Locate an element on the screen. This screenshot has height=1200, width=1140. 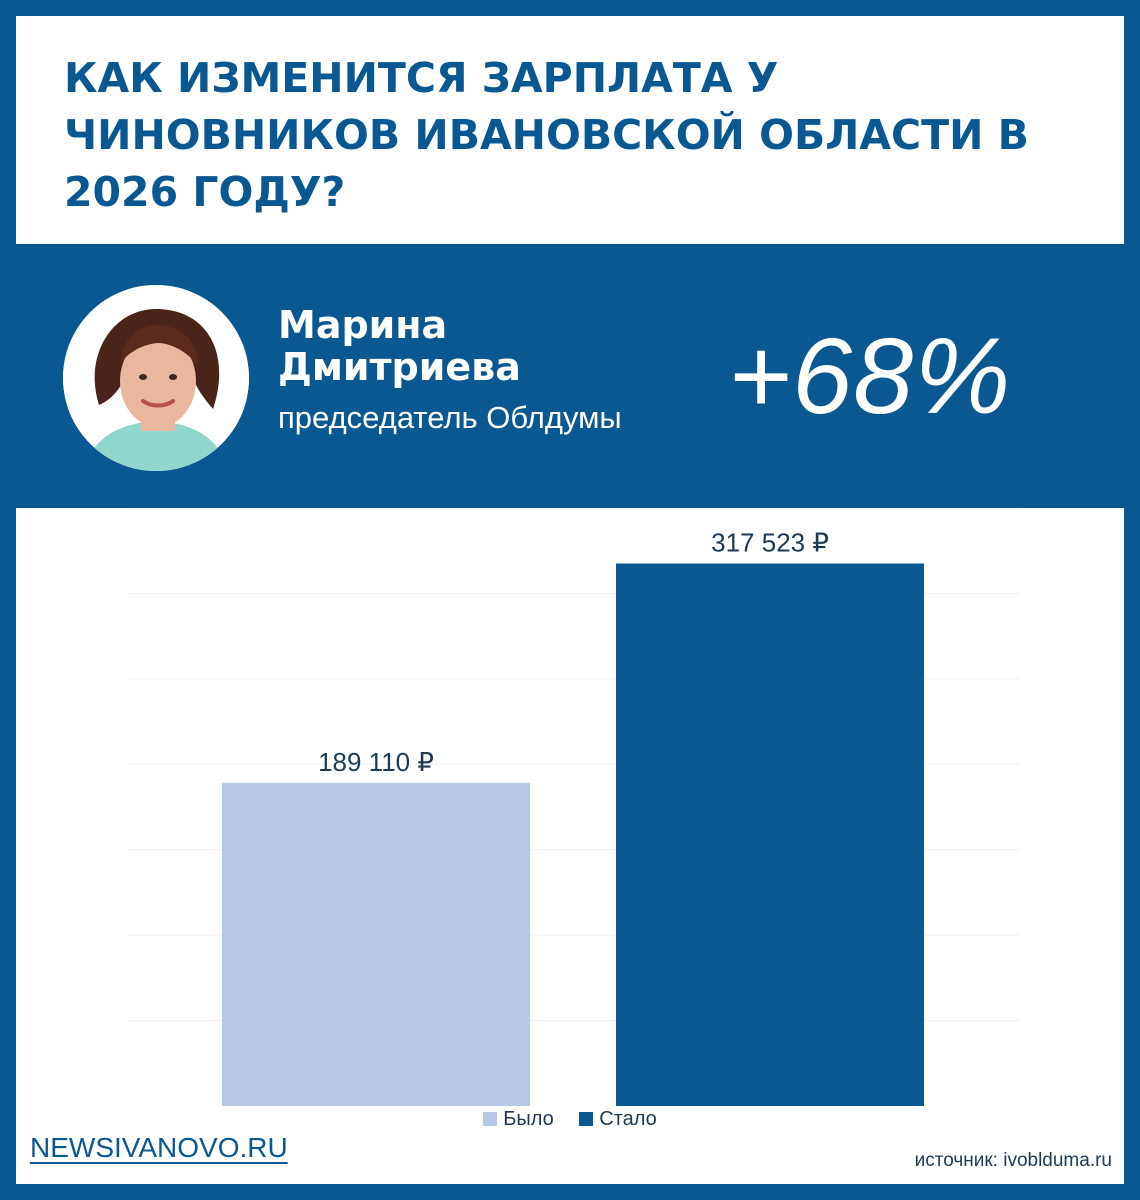
legend-label-before: Было is located at coordinates (528, 1119).